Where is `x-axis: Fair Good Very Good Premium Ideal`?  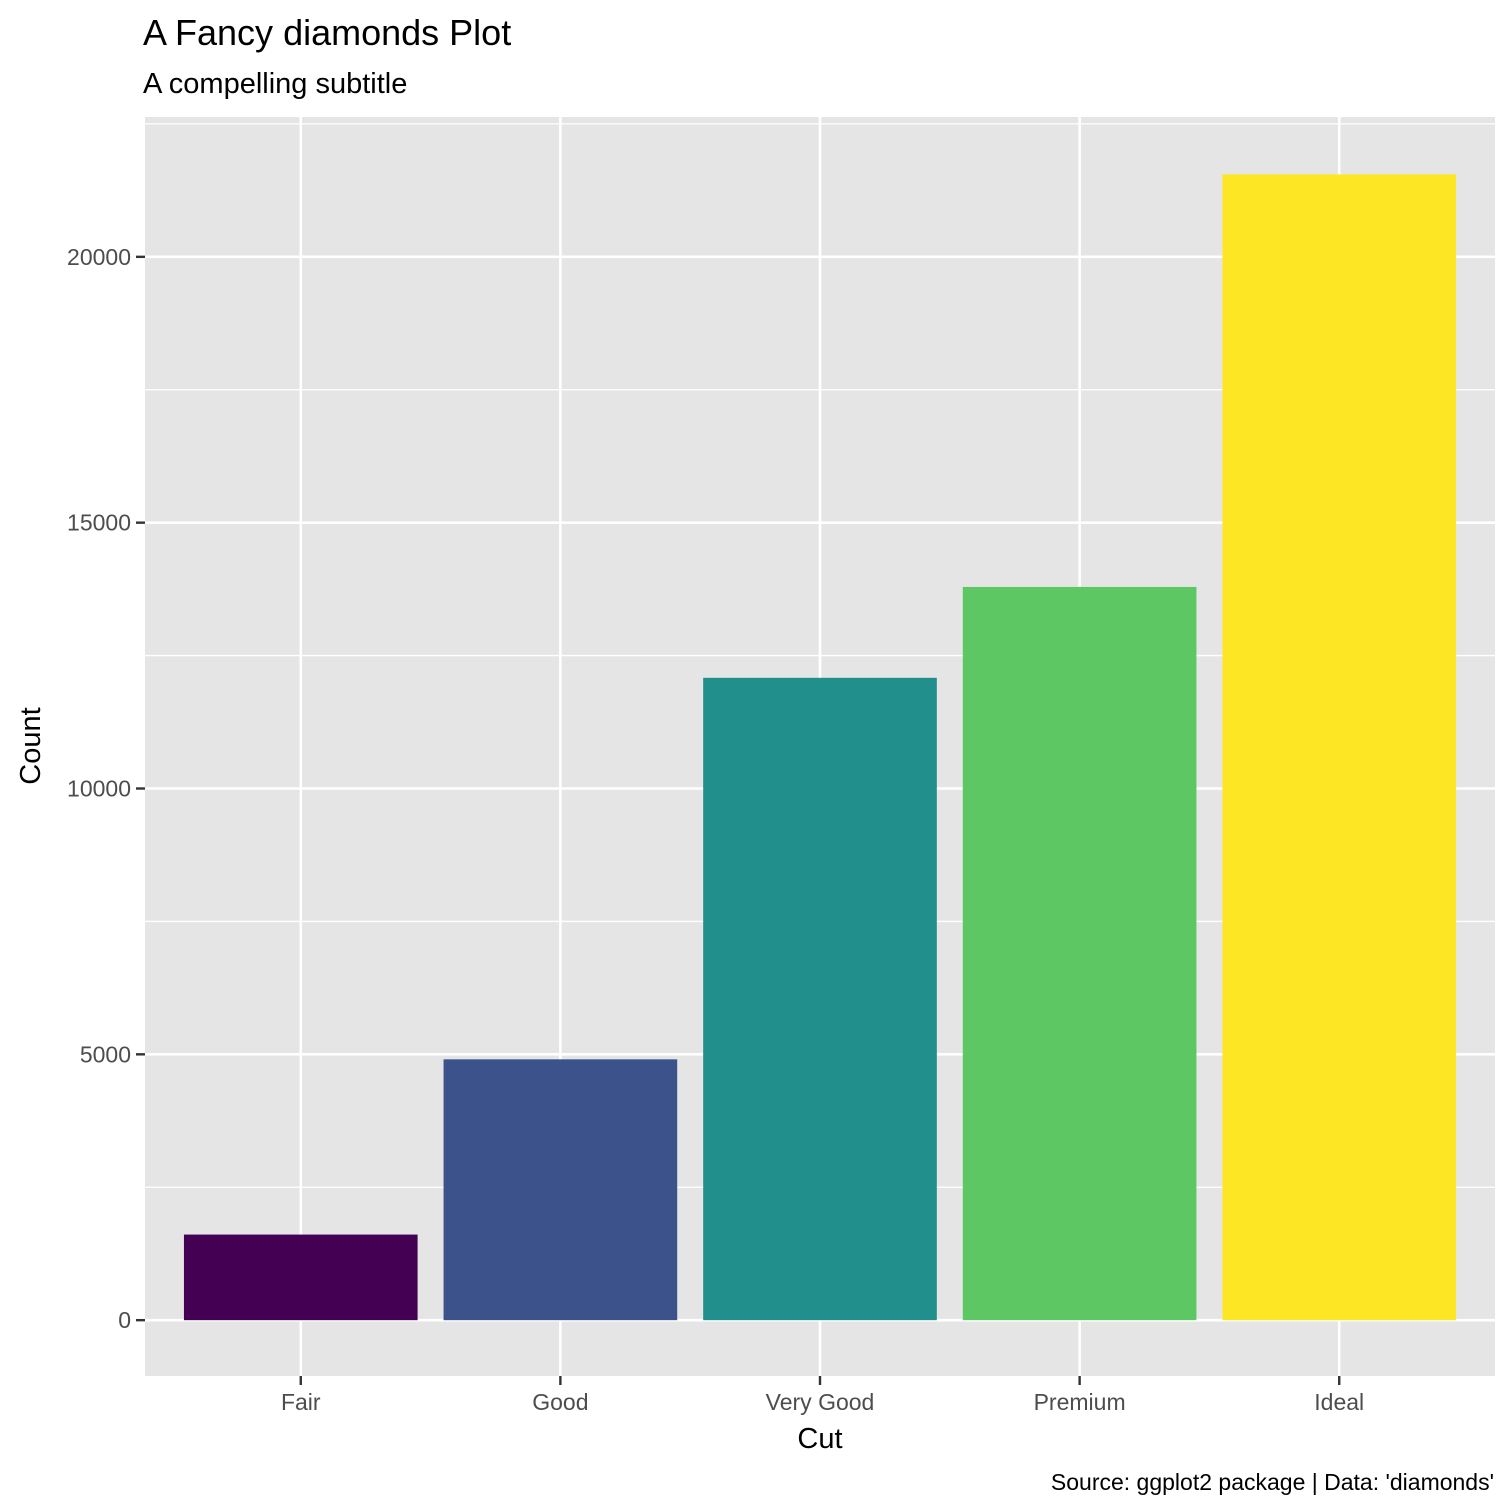
x-axis: Fair Good Very Good Premium Ideal is located at coordinates (822, 1395).